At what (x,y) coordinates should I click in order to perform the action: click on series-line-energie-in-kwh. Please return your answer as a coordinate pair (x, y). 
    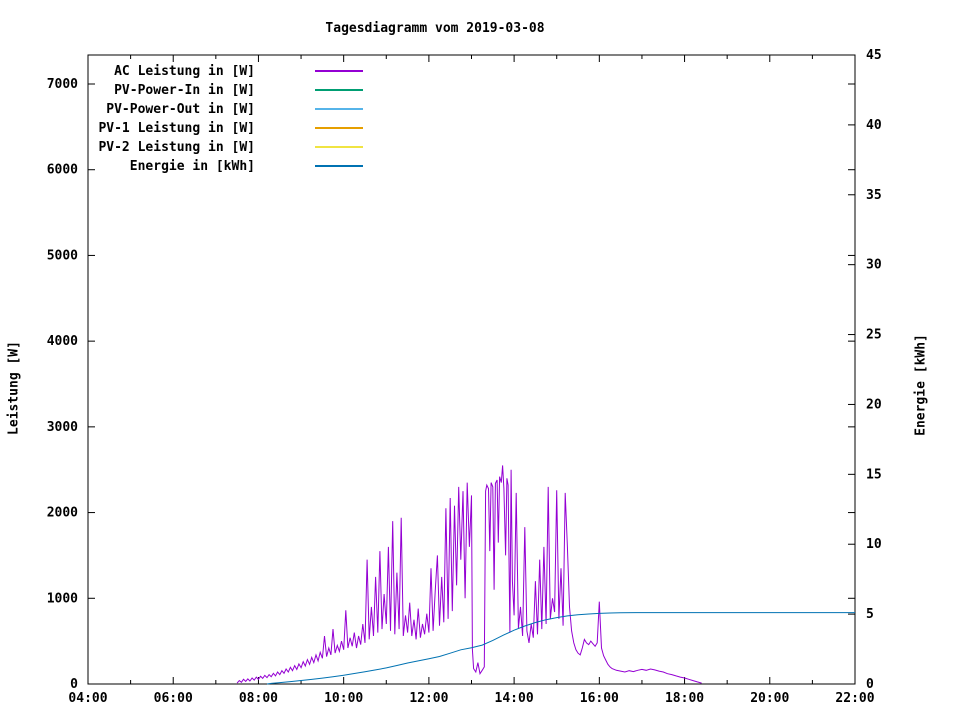
    Looking at the image, I should click on (560, 648).